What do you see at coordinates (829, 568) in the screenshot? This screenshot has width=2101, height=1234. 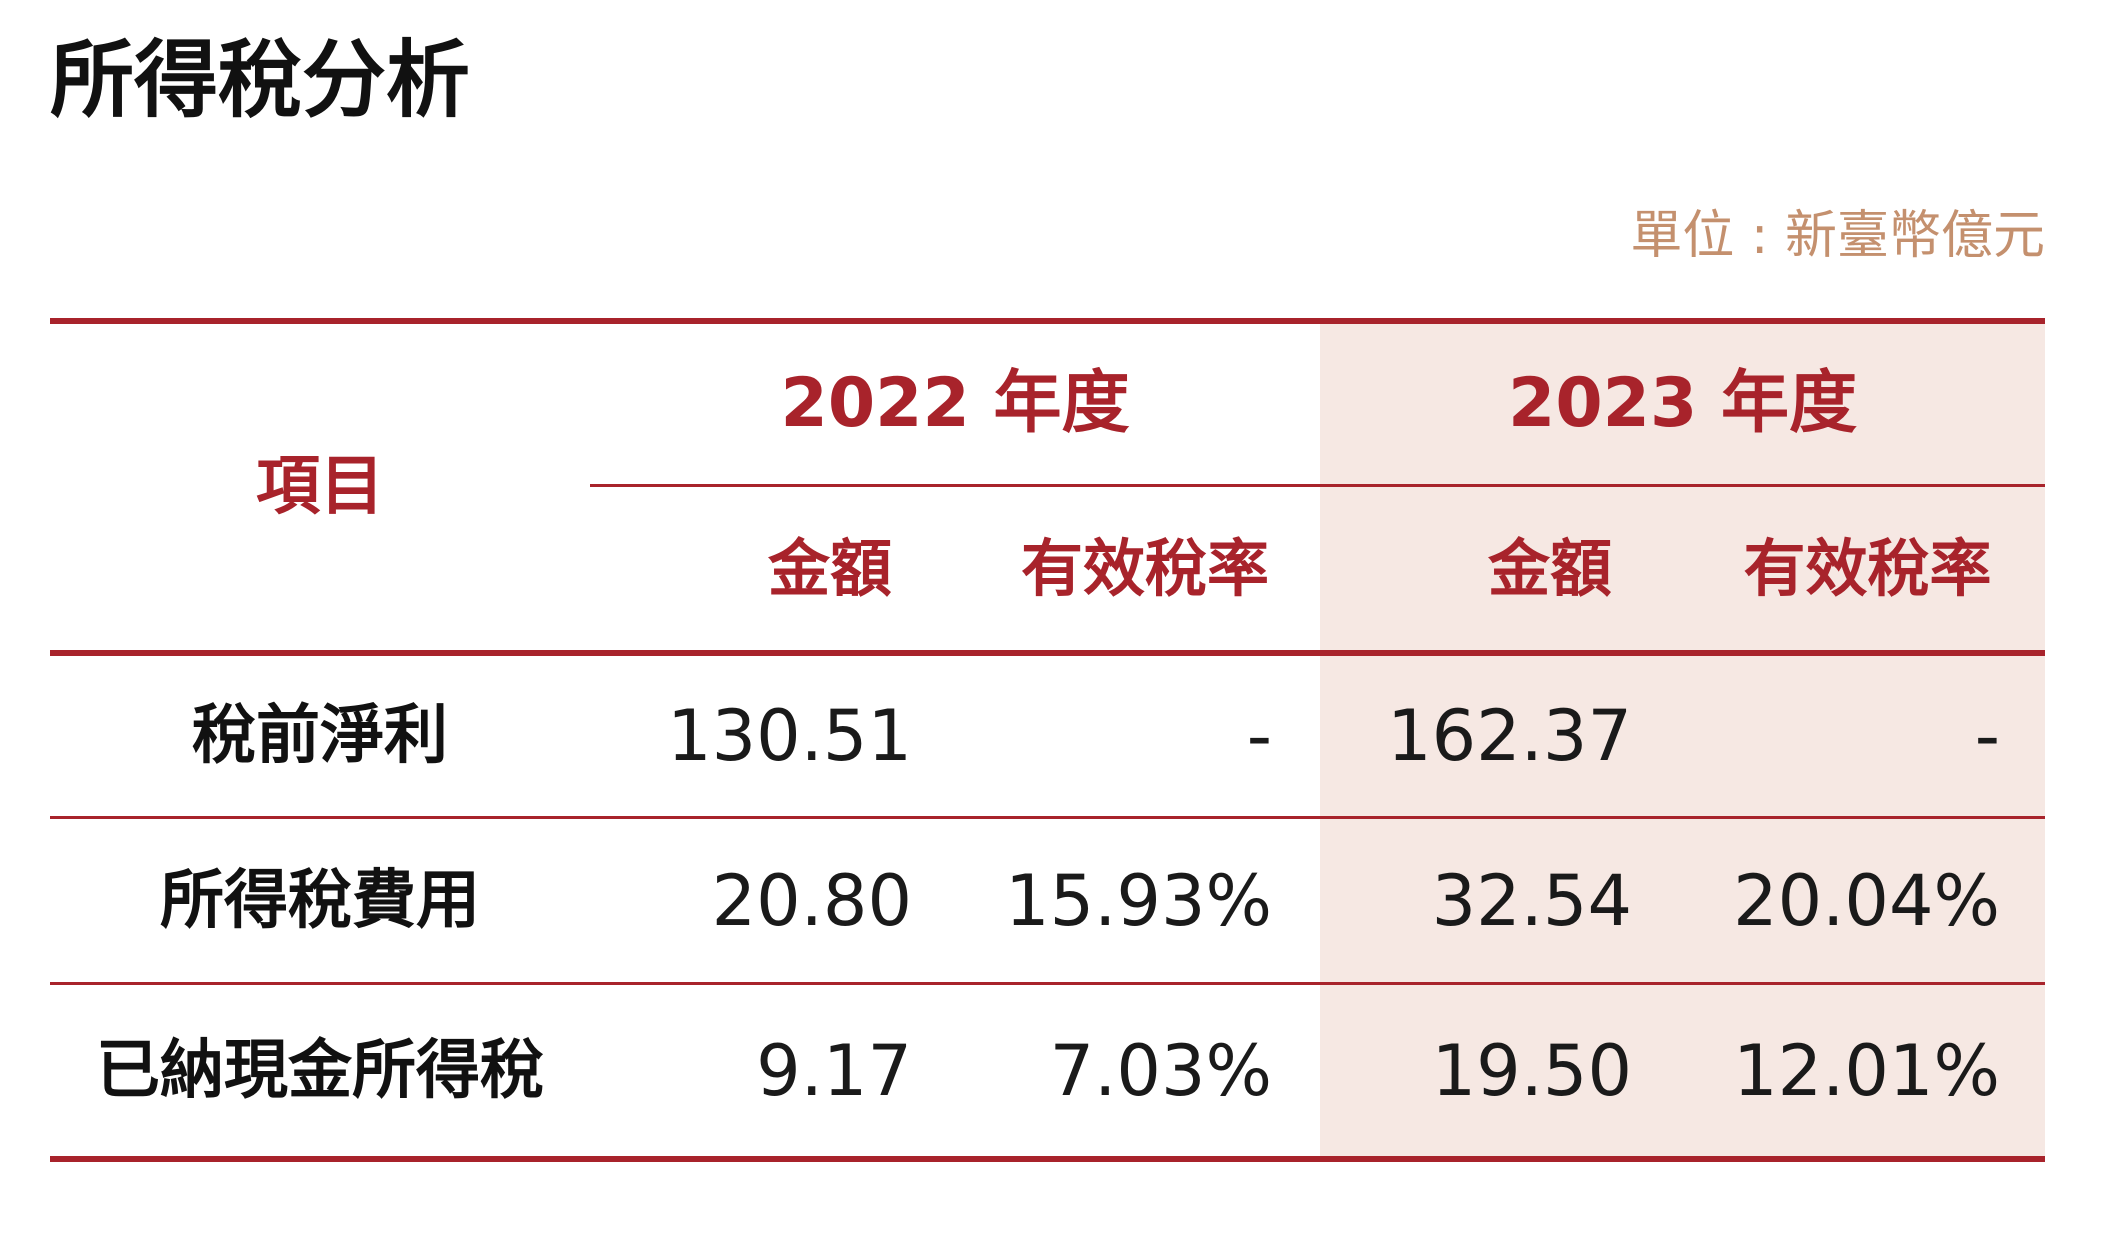 I see `amount-header-2022: 金額` at bounding box center [829, 568].